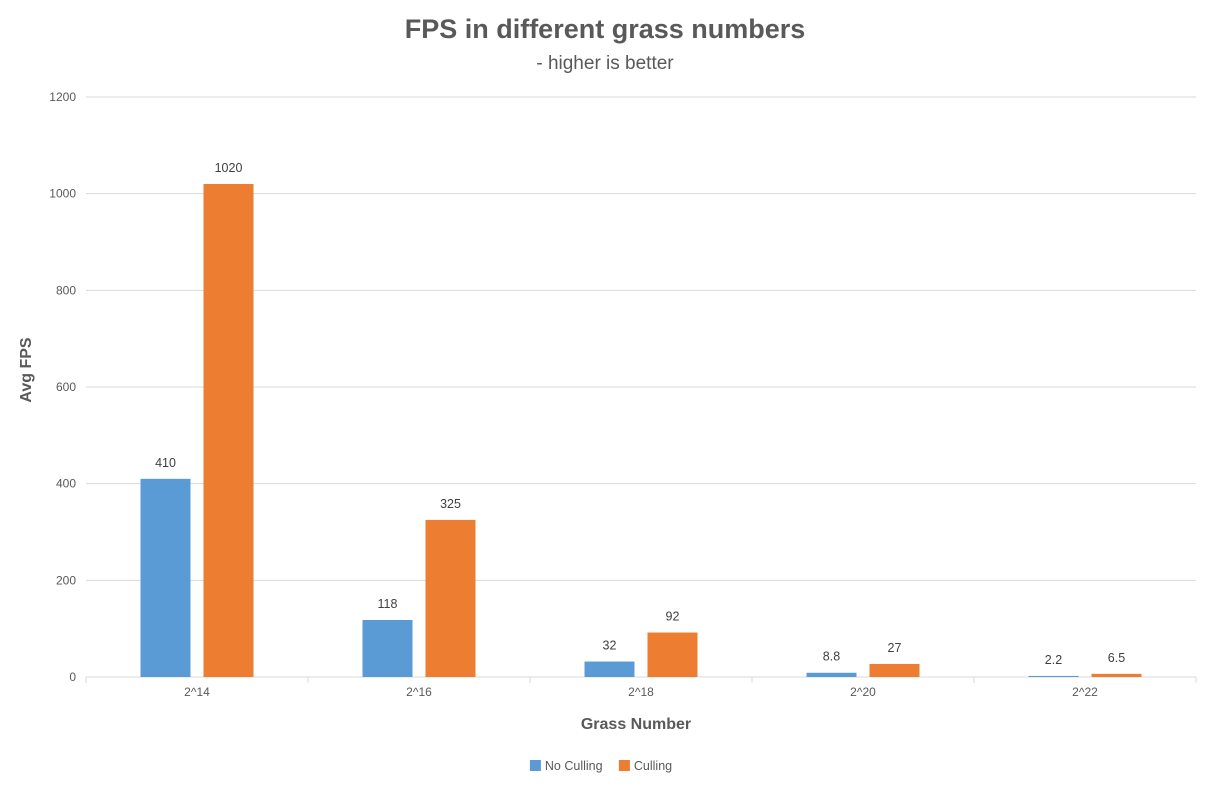 This screenshot has width=1212, height=786. Describe the element at coordinates (1085, 692) in the screenshot. I see `x-tick-label: 2^22` at that location.